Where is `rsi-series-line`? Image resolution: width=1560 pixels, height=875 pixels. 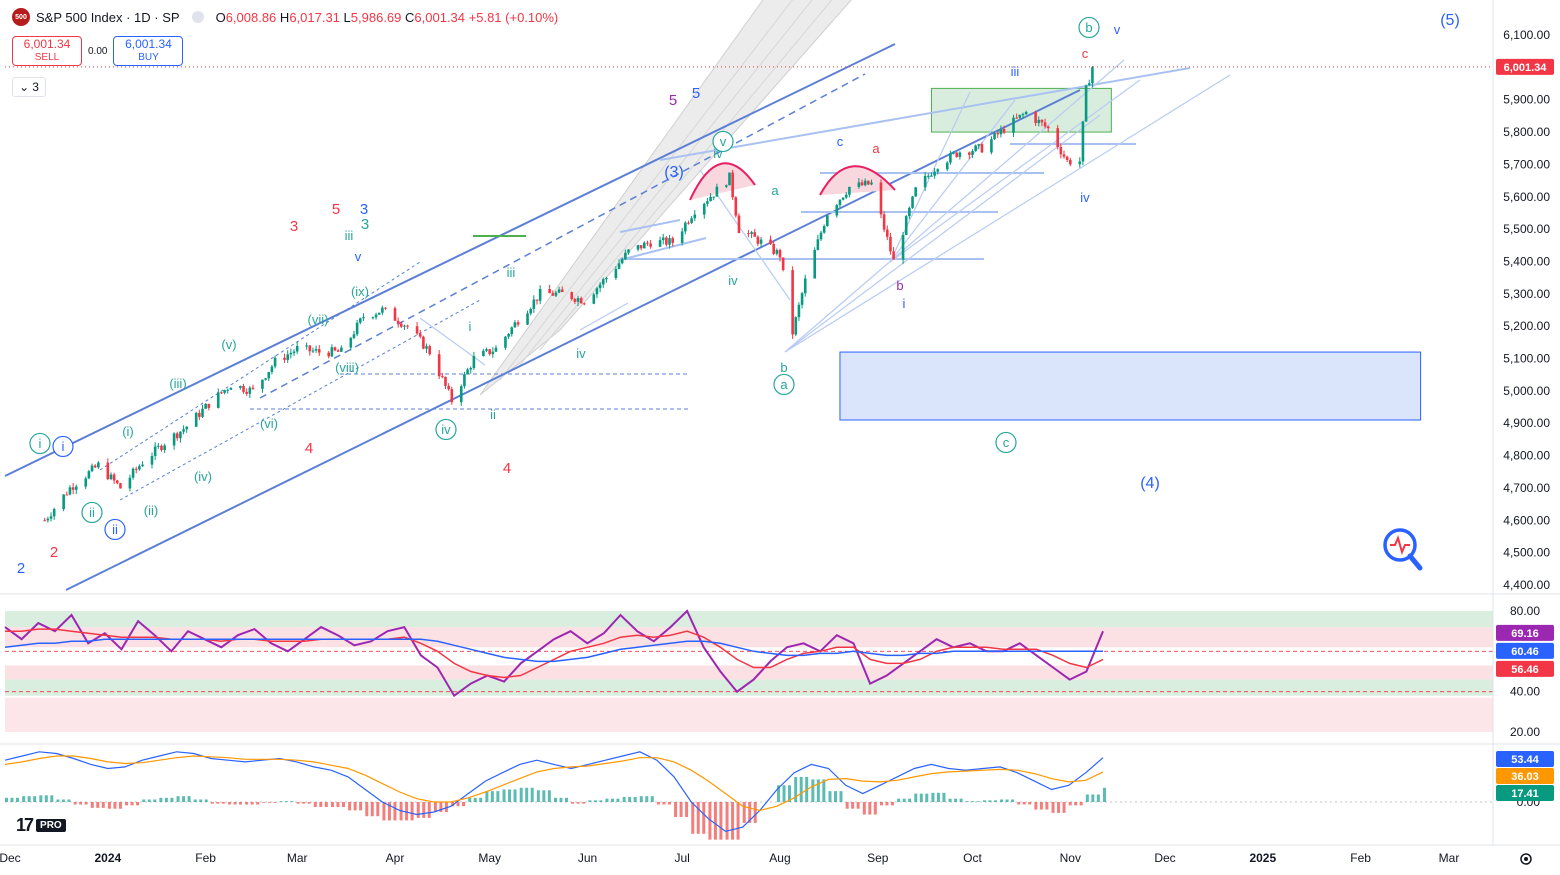 rsi-series-line is located at coordinates (554, 653).